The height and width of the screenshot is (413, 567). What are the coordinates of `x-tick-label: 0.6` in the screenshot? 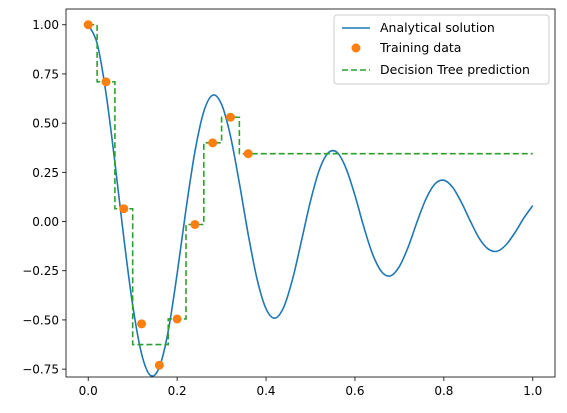 It's located at (354, 391).